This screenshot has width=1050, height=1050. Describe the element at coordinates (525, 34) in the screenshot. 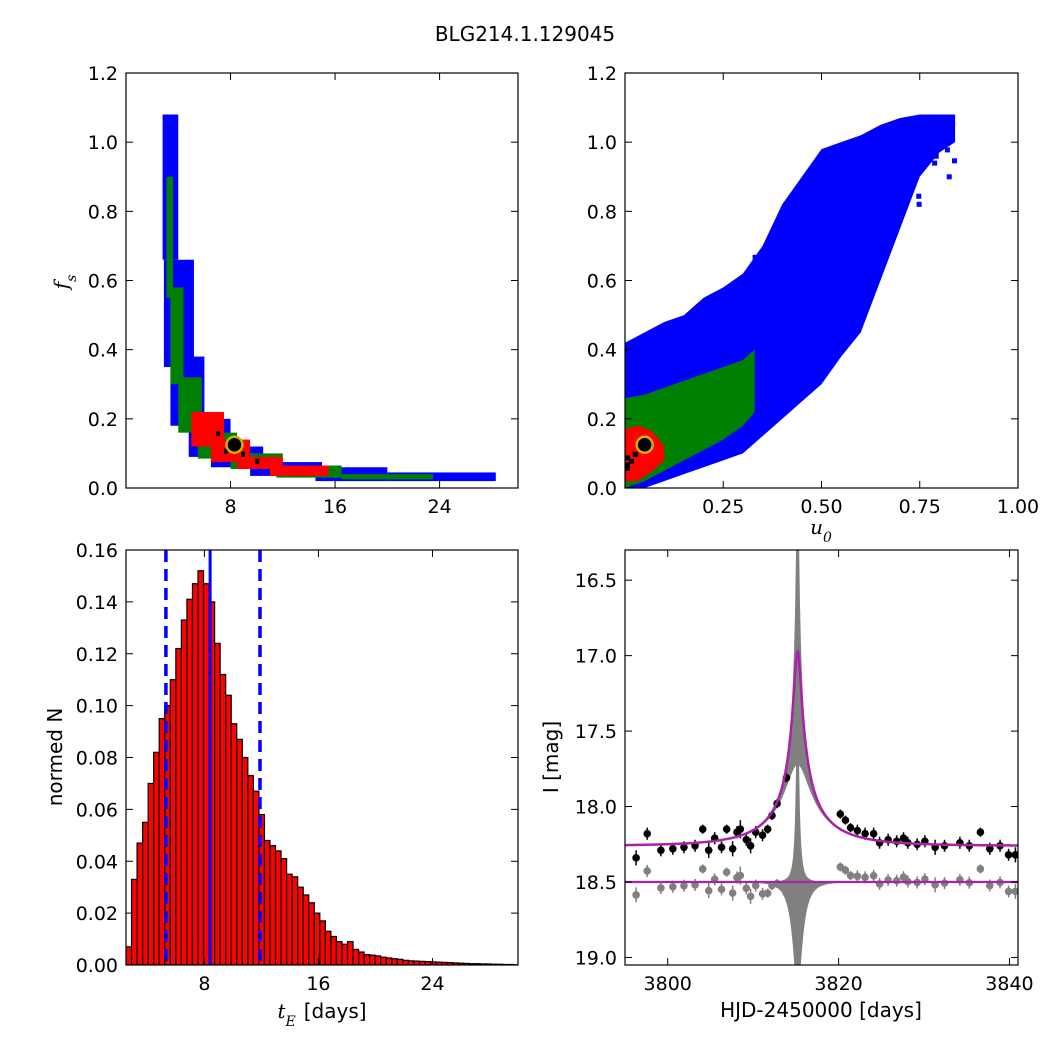

I see `figure-title: BLG214.1.129045` at that location.